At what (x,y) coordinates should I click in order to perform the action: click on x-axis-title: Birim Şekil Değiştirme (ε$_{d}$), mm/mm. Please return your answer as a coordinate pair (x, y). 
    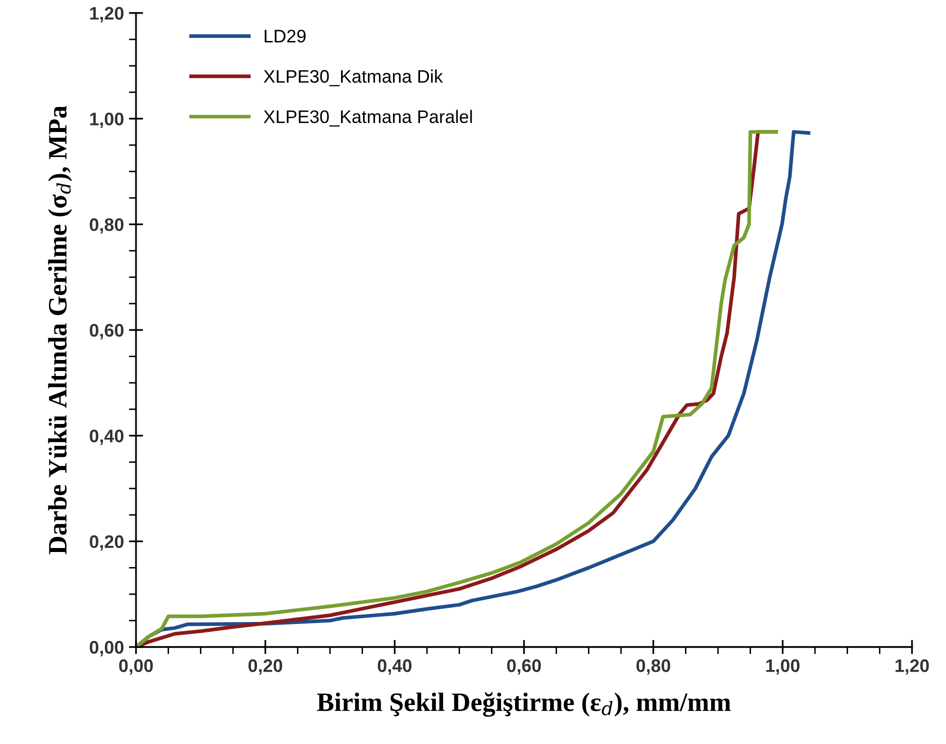
    Looking at the image, I should click on (524, 704).